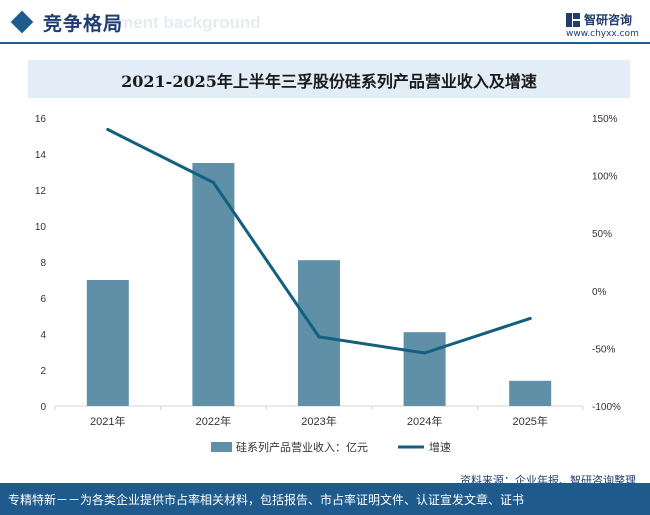  What do you see at coordinates (329, 81) in the screenshot?
I see `chart-title: 2021-2025年上半年三孚股份硅系列产品营业收入及增速` at bounding box center [329, 81].